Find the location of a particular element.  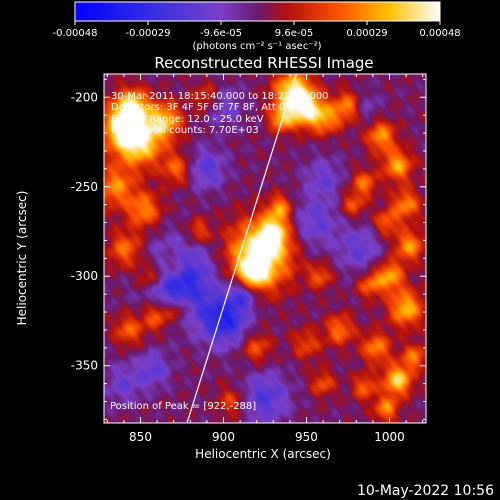

x-tick-label: 900 is located at coordinates (223, 437).